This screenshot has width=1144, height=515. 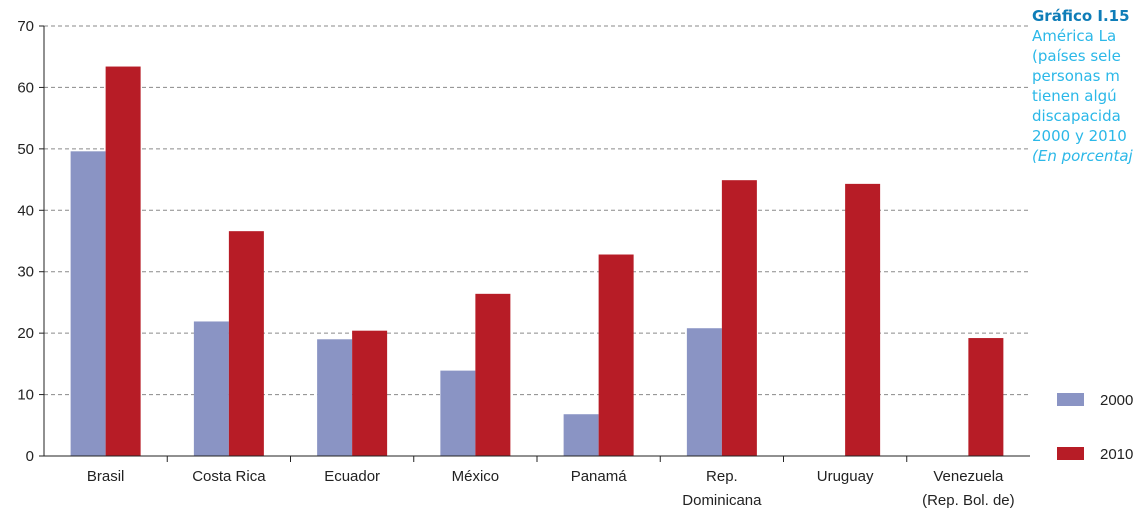 I want to click on chart-title-line: tienen algú, so click(x=1074, y=96).